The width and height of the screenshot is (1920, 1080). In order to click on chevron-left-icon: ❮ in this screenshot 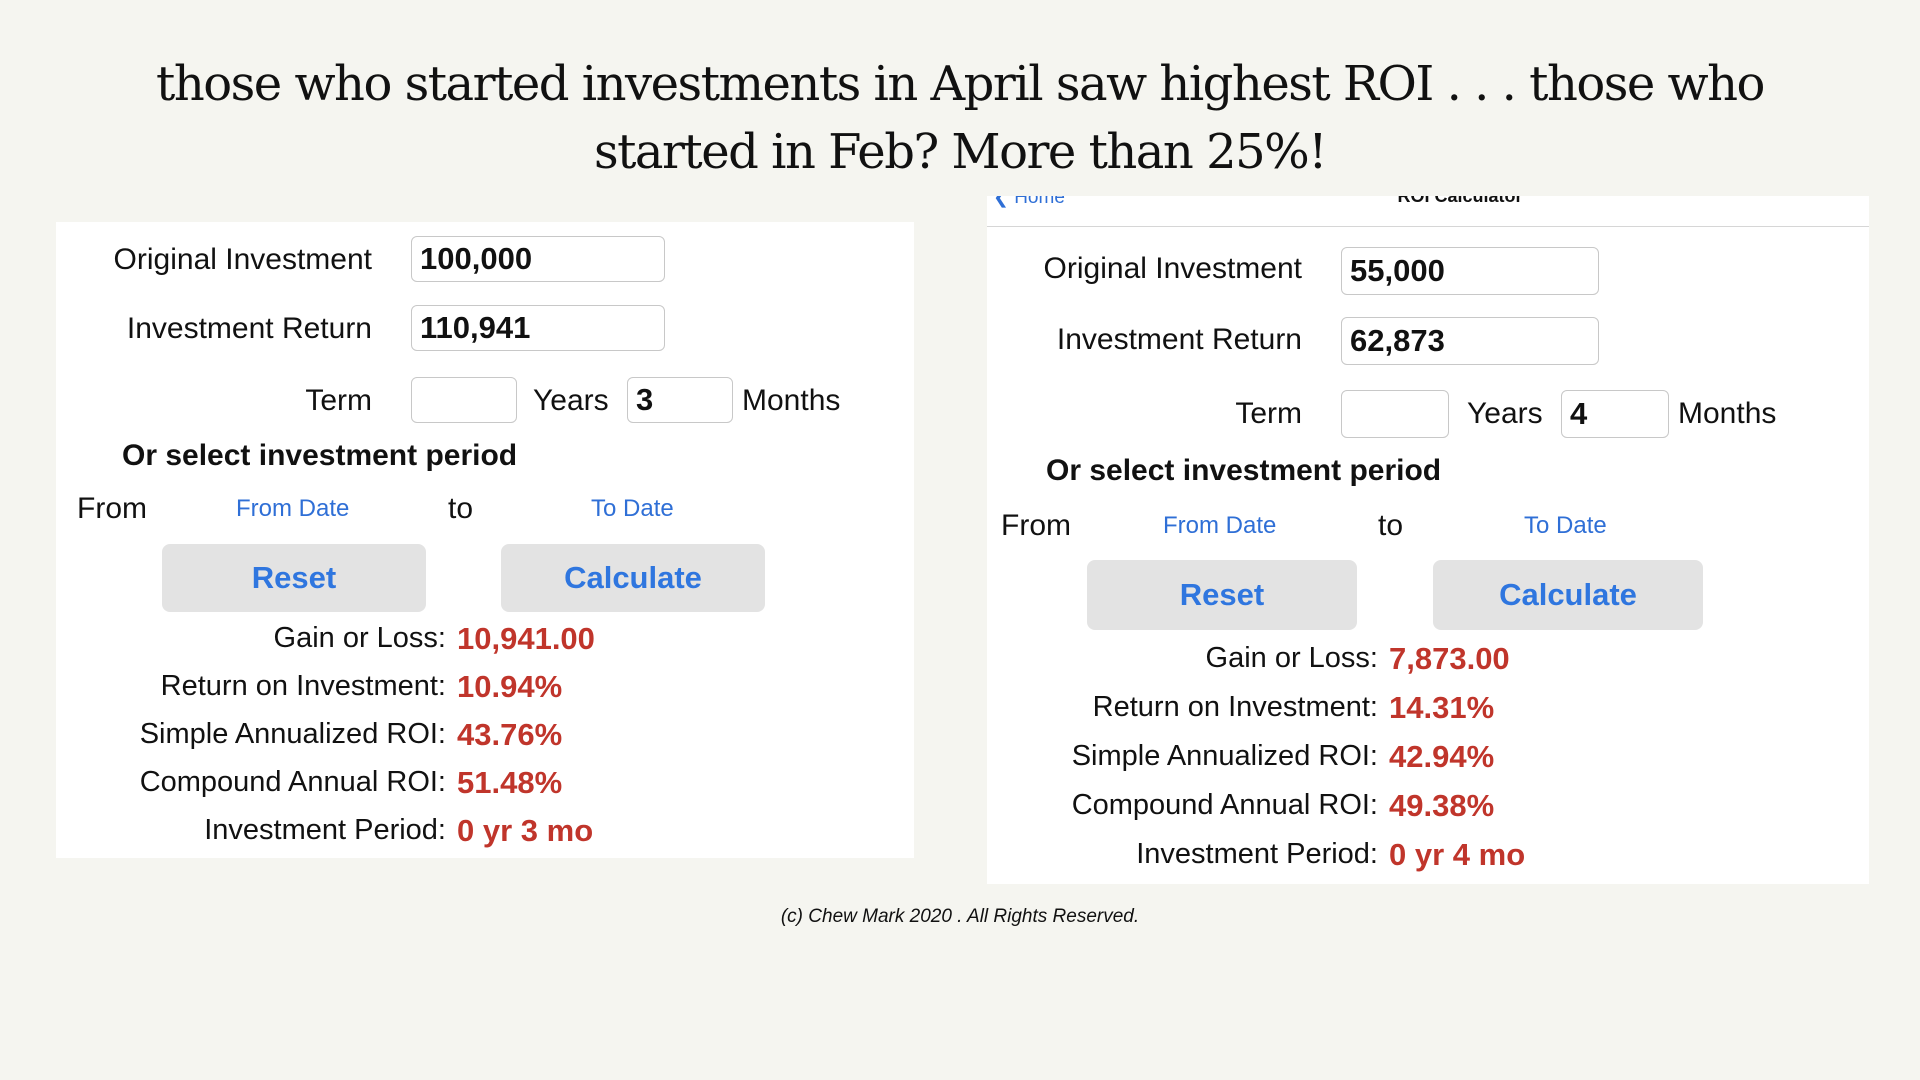, I will do `click(1001, 202)`.